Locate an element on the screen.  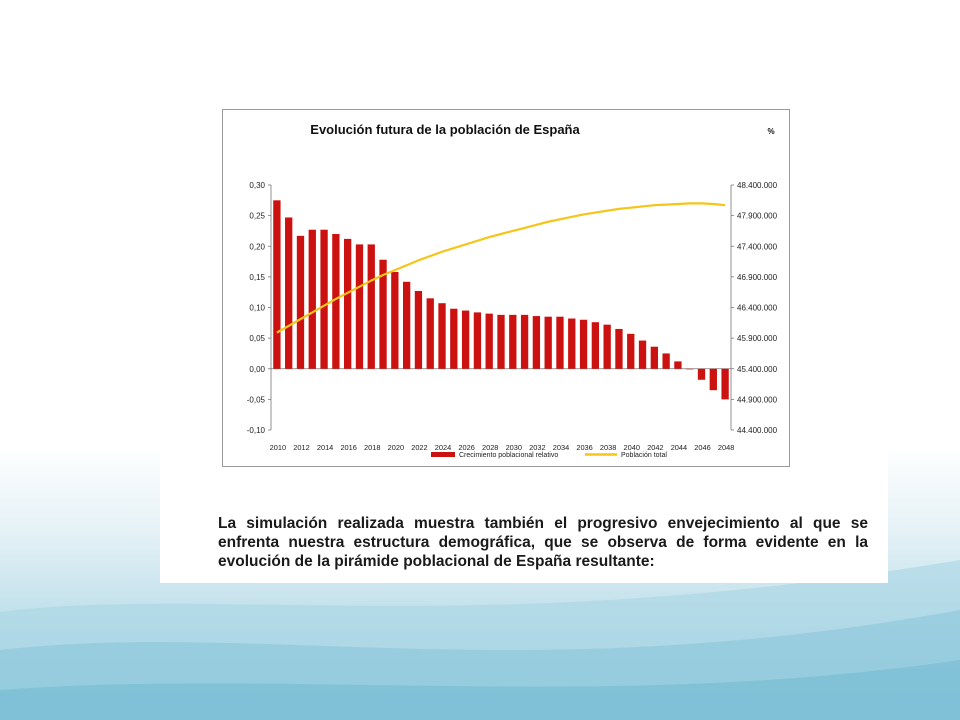
bar-2048 is located at coordinates (725, 384).